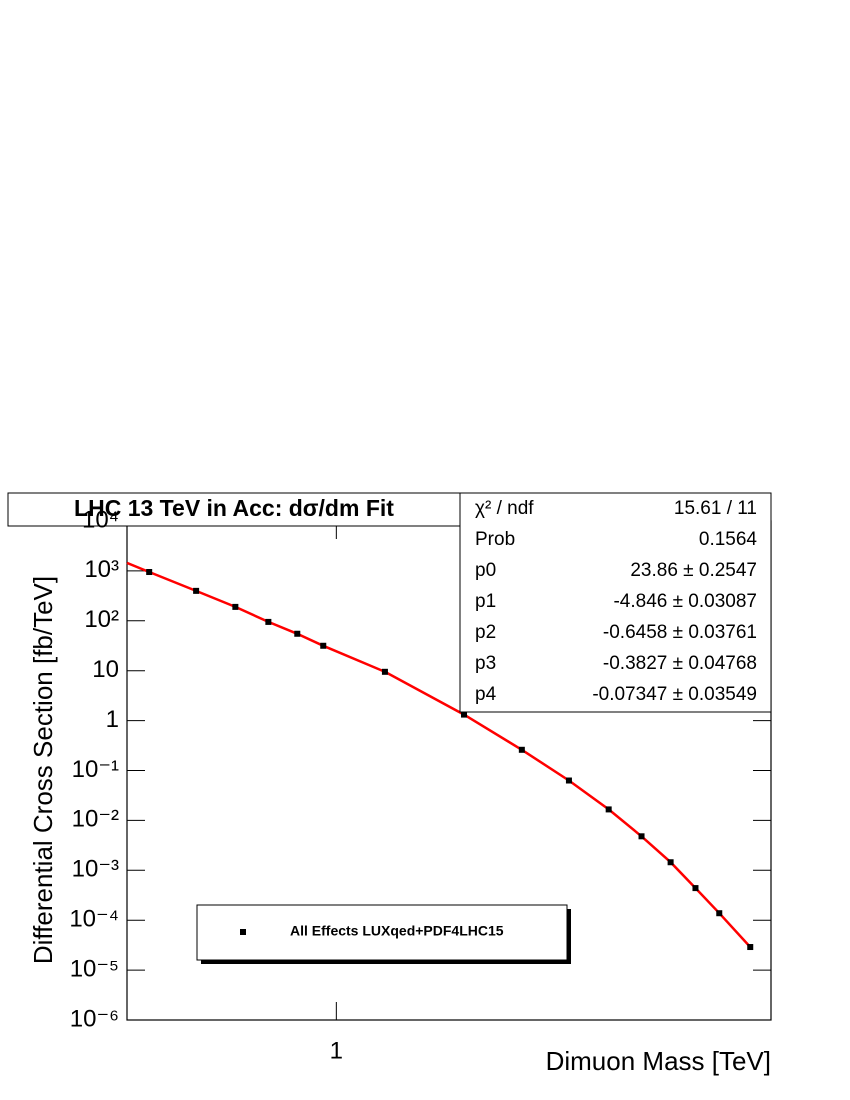  I want to click on title-box, so click(234, 509).